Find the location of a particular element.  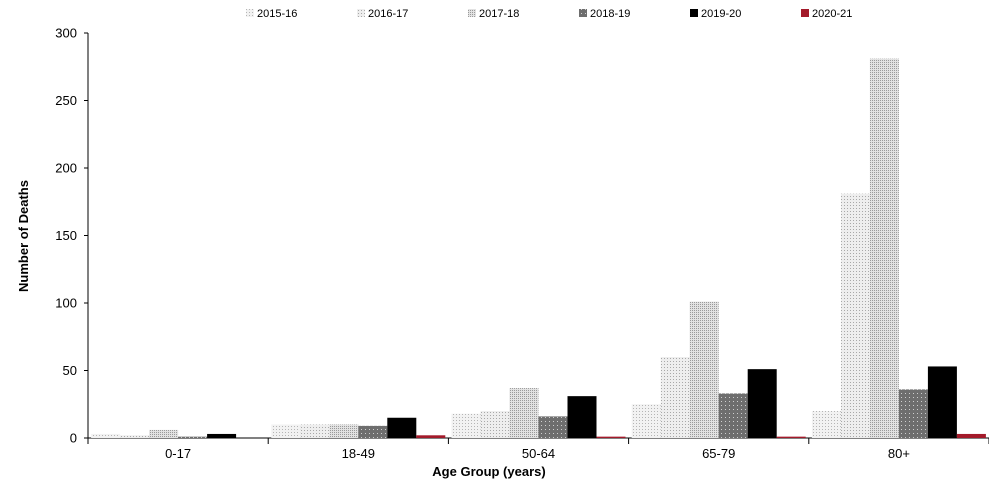

y-tick-label: 300 is located at coordinates (66, 33).